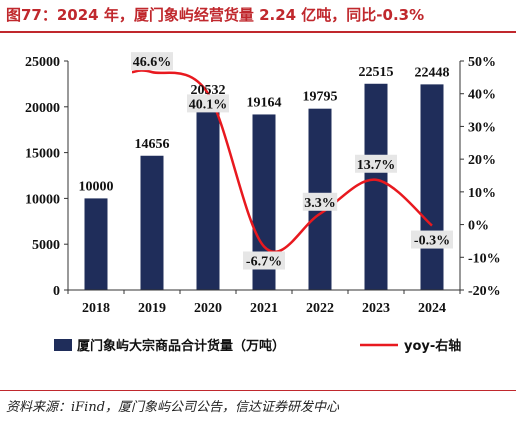 This screenshot has height=421, width=516. I want to click on y-left-tick-label: 10000, so click(42, 199).